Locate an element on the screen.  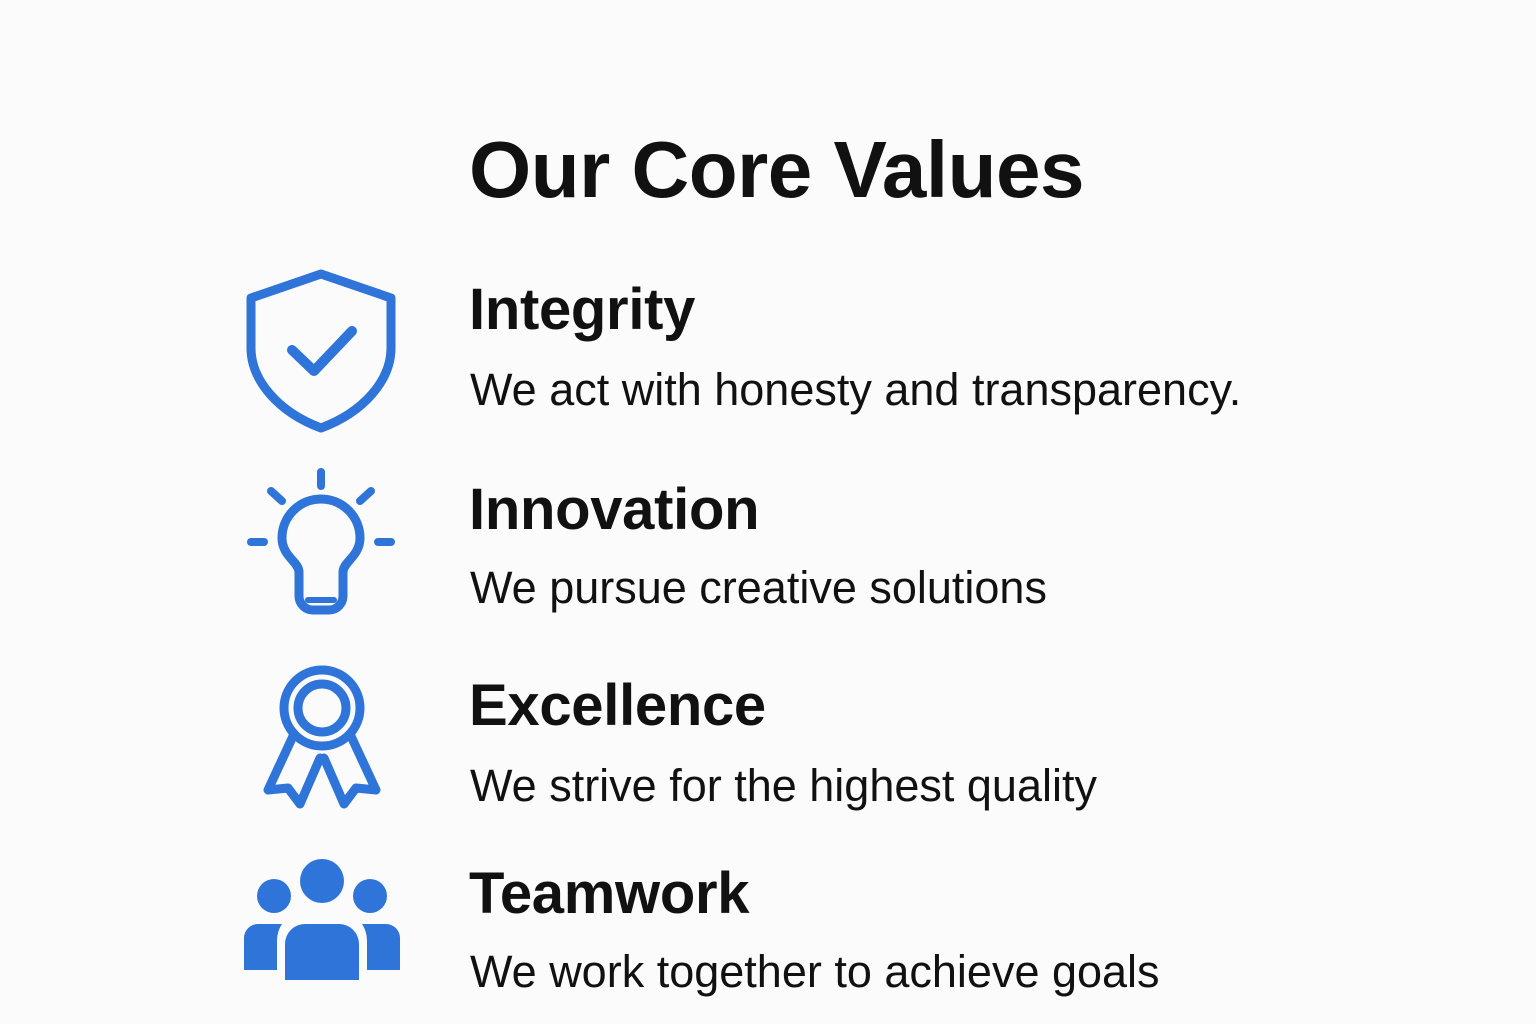
value-title: Innovation is located at coordinates (614, 509).